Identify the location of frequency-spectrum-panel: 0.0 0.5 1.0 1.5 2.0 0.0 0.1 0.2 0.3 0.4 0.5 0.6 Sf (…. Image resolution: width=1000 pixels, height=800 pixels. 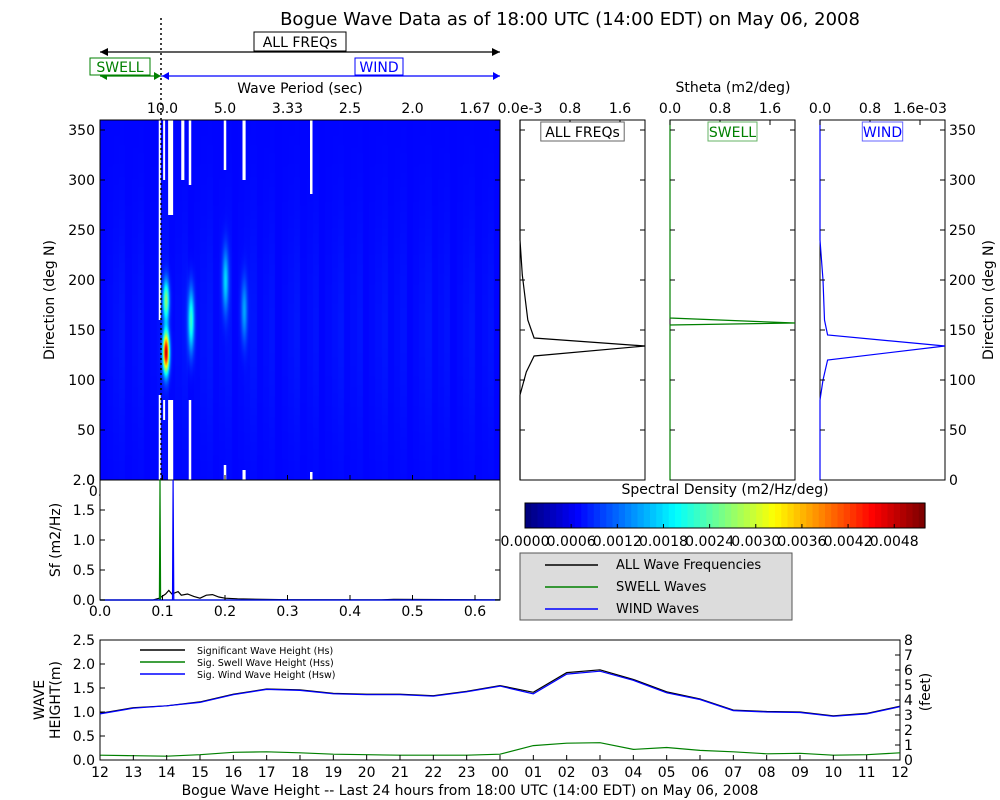
(274, 546).